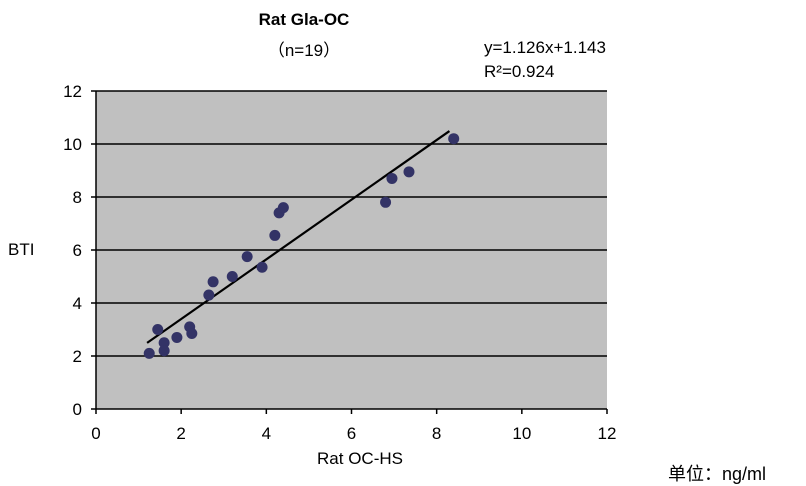 This screenshot has height=486, width=806. What do you see at coordinates (519, 71) in the screenshot?
I see `regression-r2: R²=0.924` at bounding box center [519, 71].